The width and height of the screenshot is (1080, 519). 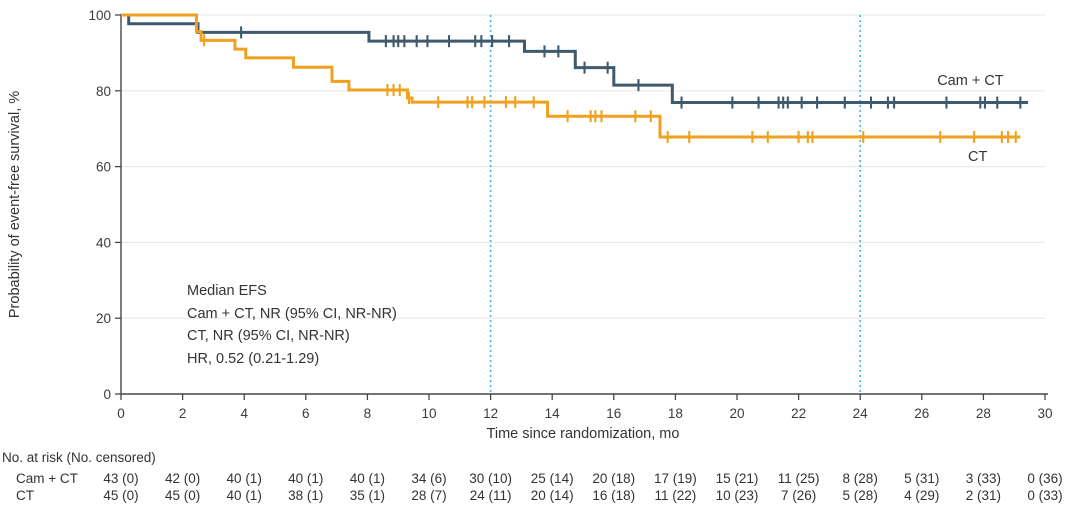 What do you see at coordinates (552, 495) in the screenshot?
I see `risk-cell: 20 (14)` at bounding box center [552, 495].